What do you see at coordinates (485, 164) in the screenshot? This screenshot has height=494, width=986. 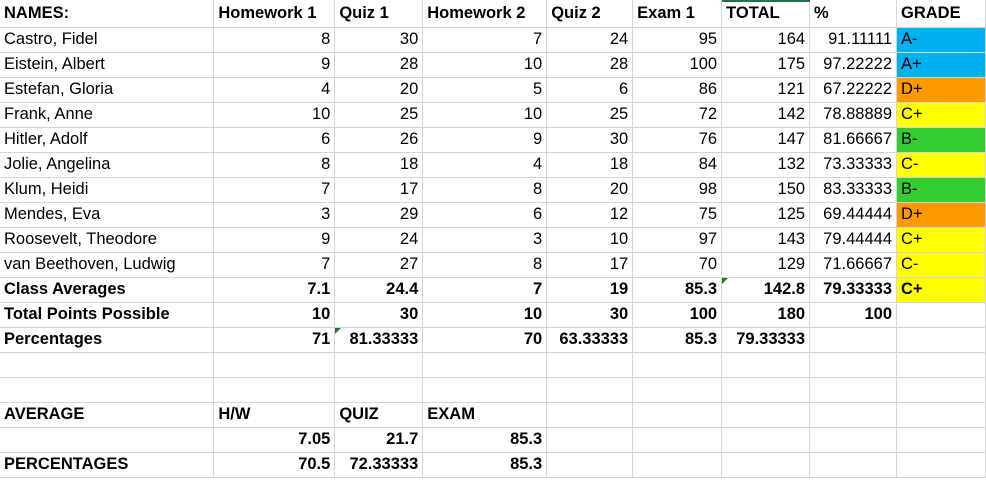 I see `score-cell: 4` at bounding box center [485, 164].